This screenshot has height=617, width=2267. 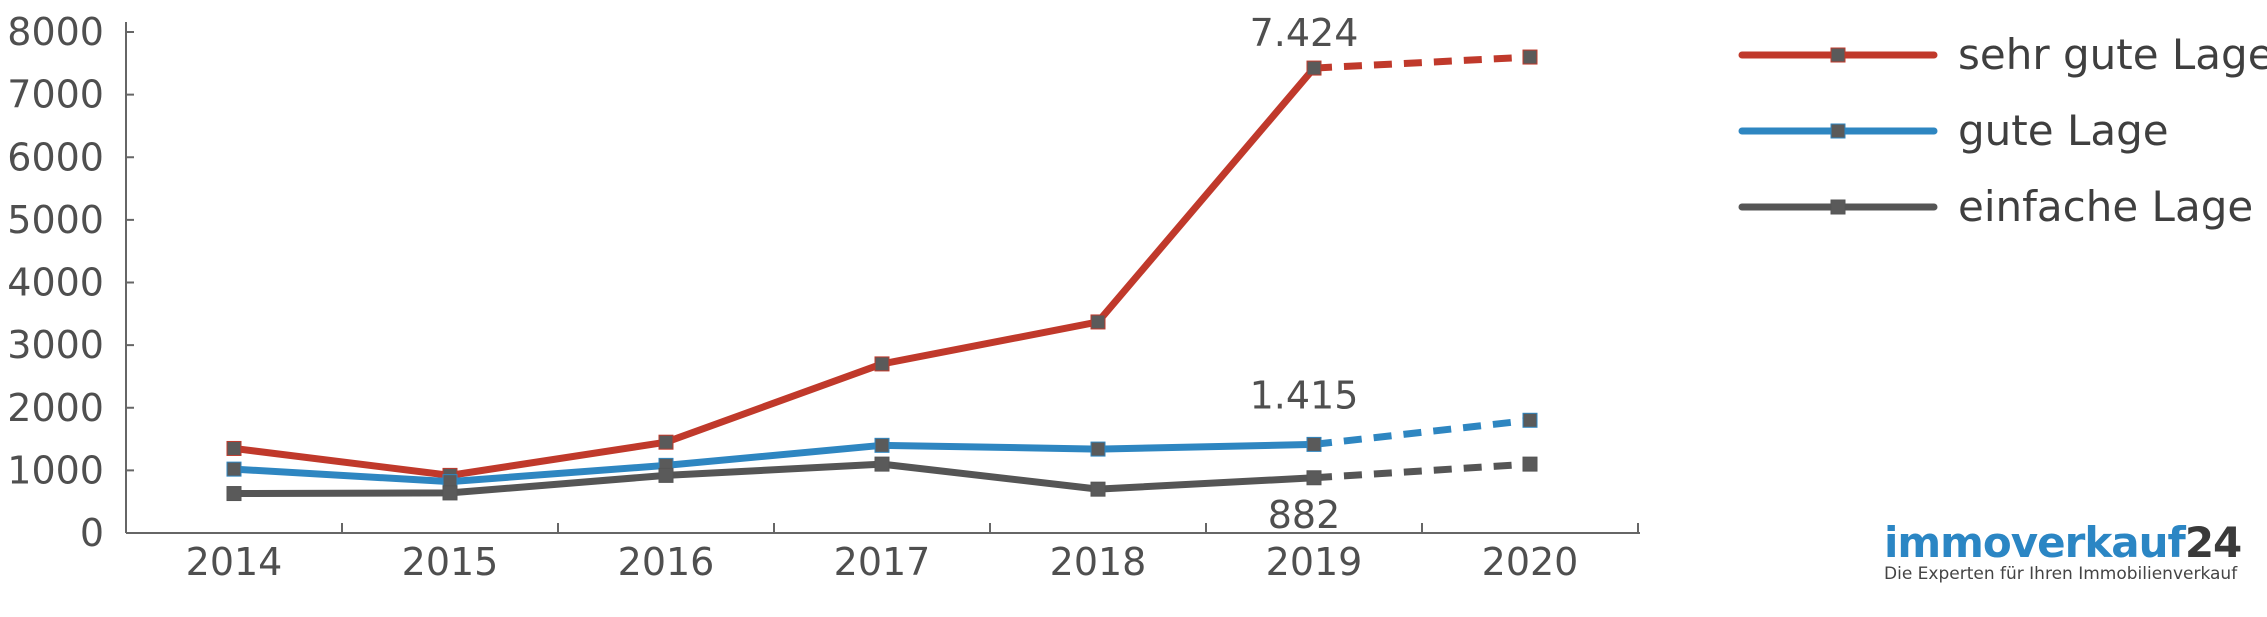 I want to click on series-einfache-lage, so click(x=882, y=479).